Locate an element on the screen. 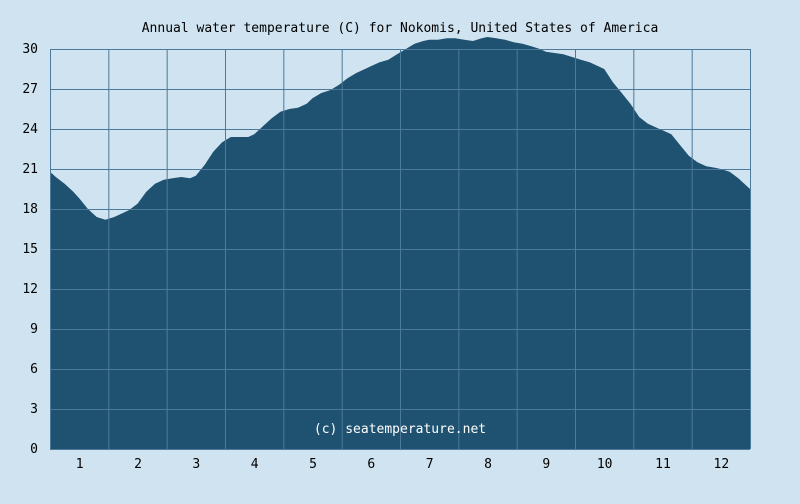  y-tick-label: 12 is located at coordinates (30, 289).